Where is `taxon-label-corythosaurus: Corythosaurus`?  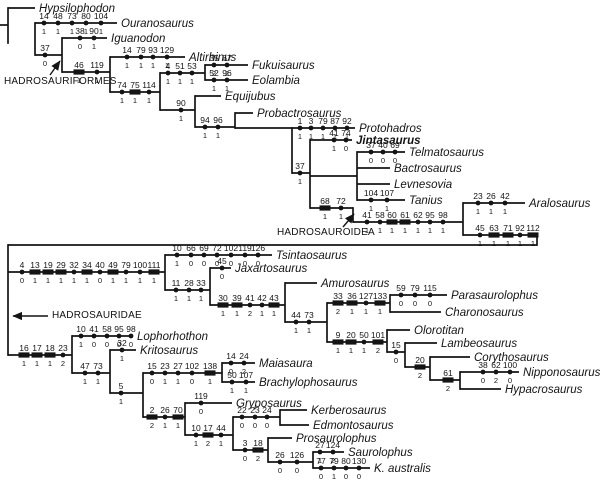
taxon-label-corythosaurus: Corythosaurus is located at coordinates (511, 358).